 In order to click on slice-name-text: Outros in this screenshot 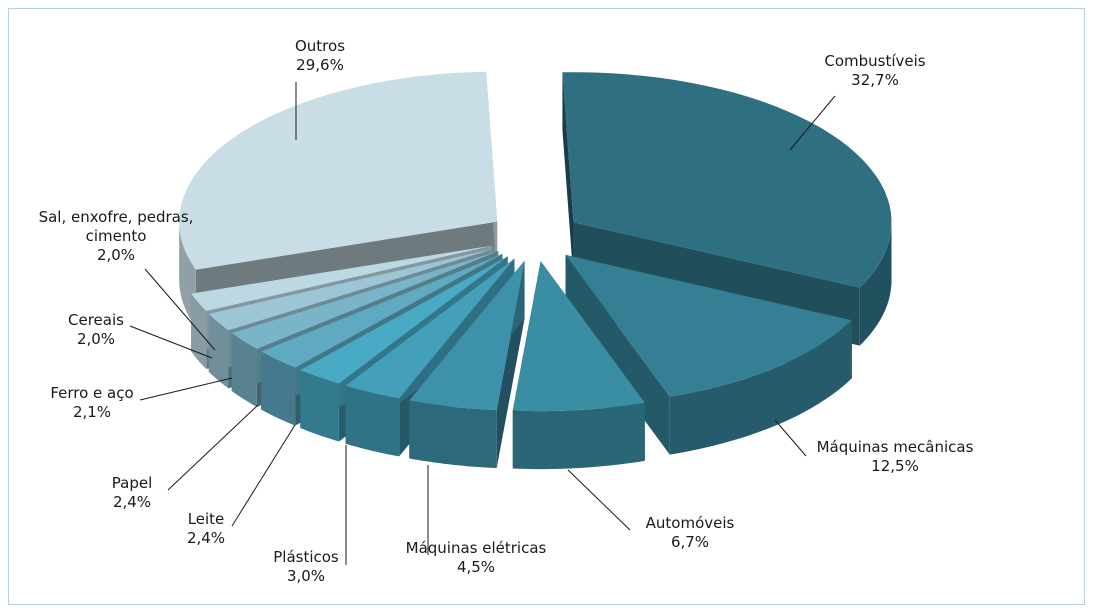, I will do `click(320, 46)`.